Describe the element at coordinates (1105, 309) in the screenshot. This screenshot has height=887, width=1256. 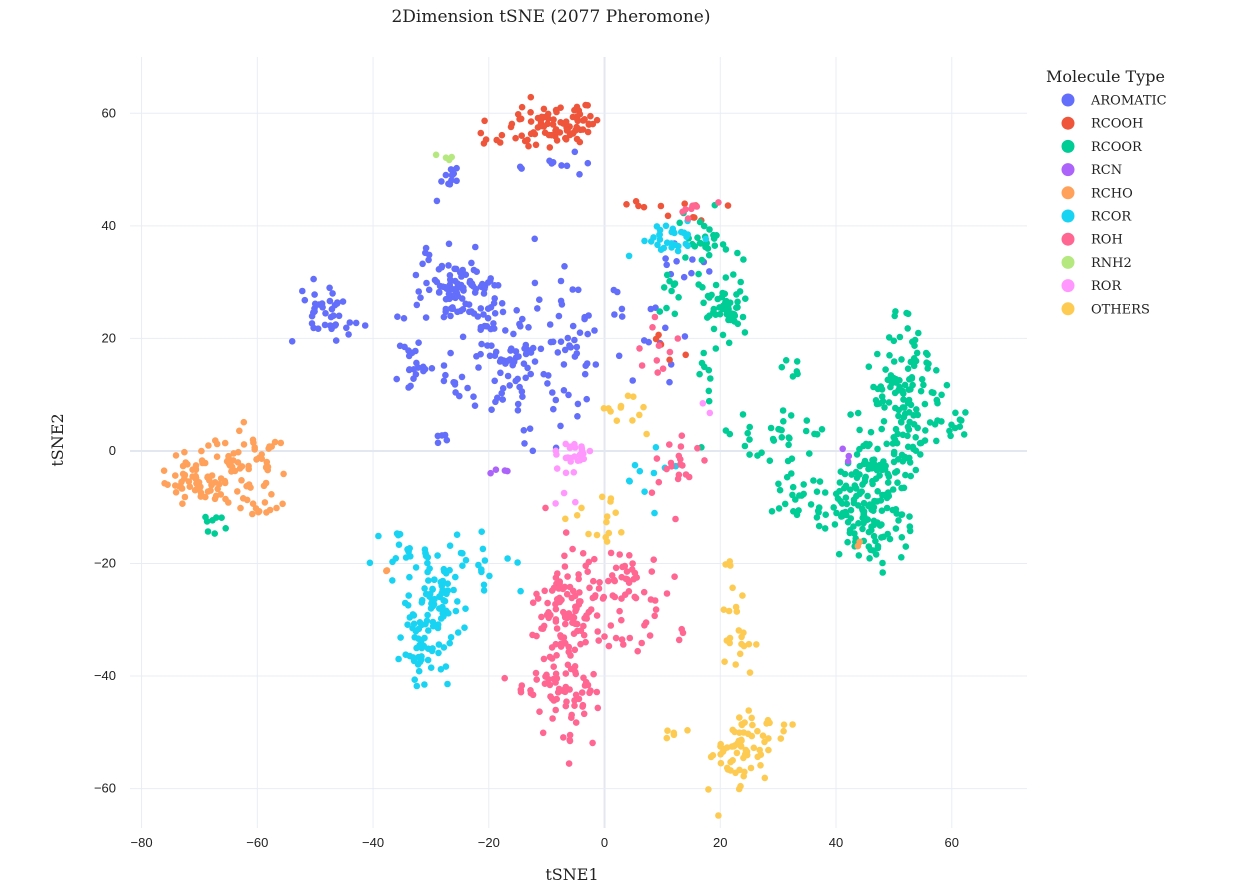
I see `legend-item-others: OTHERS` at that location.